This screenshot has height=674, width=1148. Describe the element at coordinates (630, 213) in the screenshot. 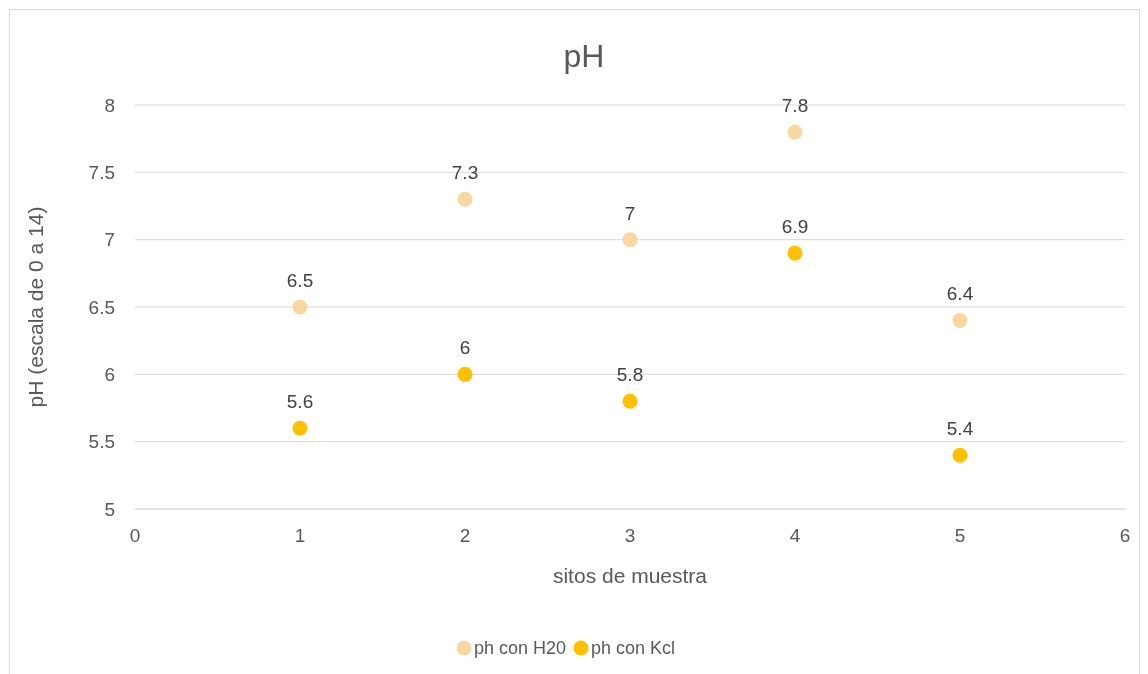

I see `data-label: 7` at that location.